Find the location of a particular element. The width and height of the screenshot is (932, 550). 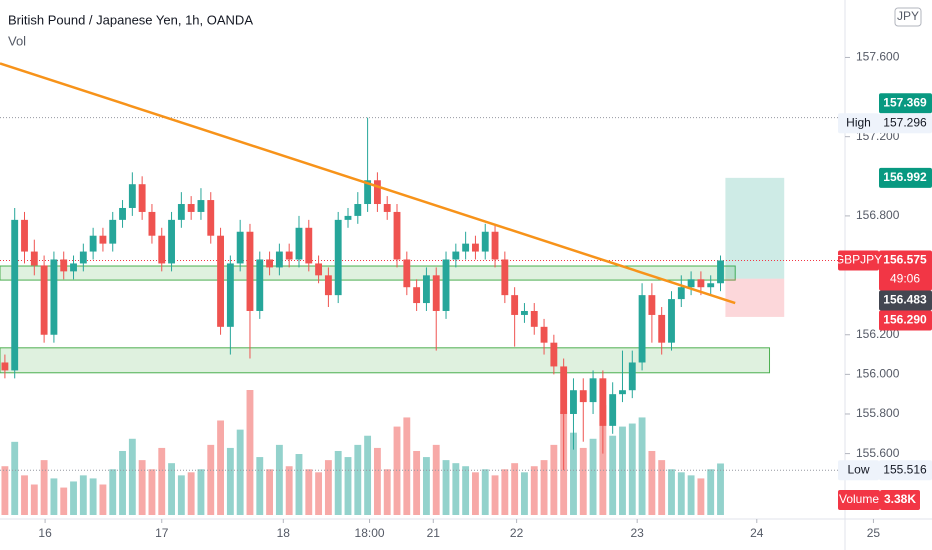

price-badge-label: 157.296 is located at coordinates (905, 122).